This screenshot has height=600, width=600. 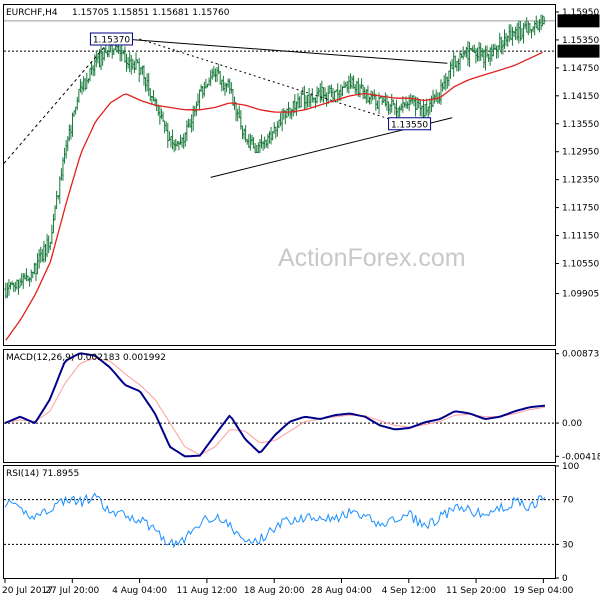 I want to click on x-tick-label: 27 Jul 20:00, so click(x=72, y=591).